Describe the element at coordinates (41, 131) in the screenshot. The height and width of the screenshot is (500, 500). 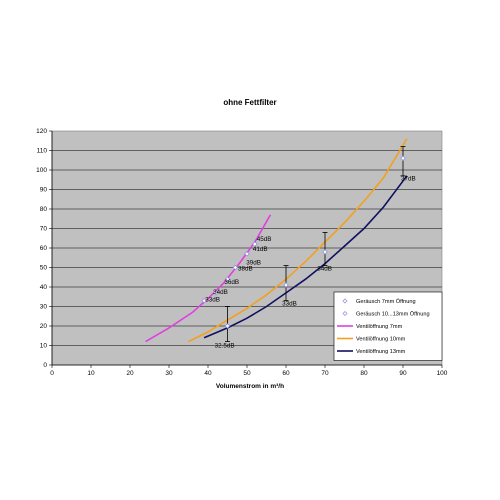
I see `y-tick-label: 120` at that location.